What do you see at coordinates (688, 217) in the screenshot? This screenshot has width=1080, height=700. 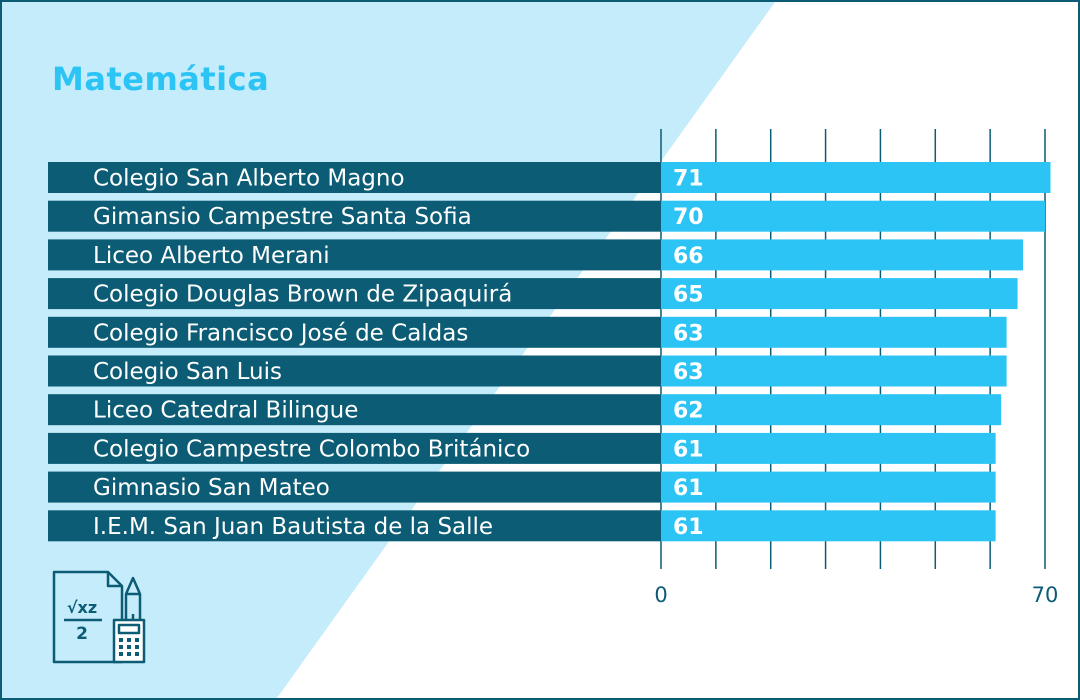 I see `data-label: 70` at bounding box center [688, 217].